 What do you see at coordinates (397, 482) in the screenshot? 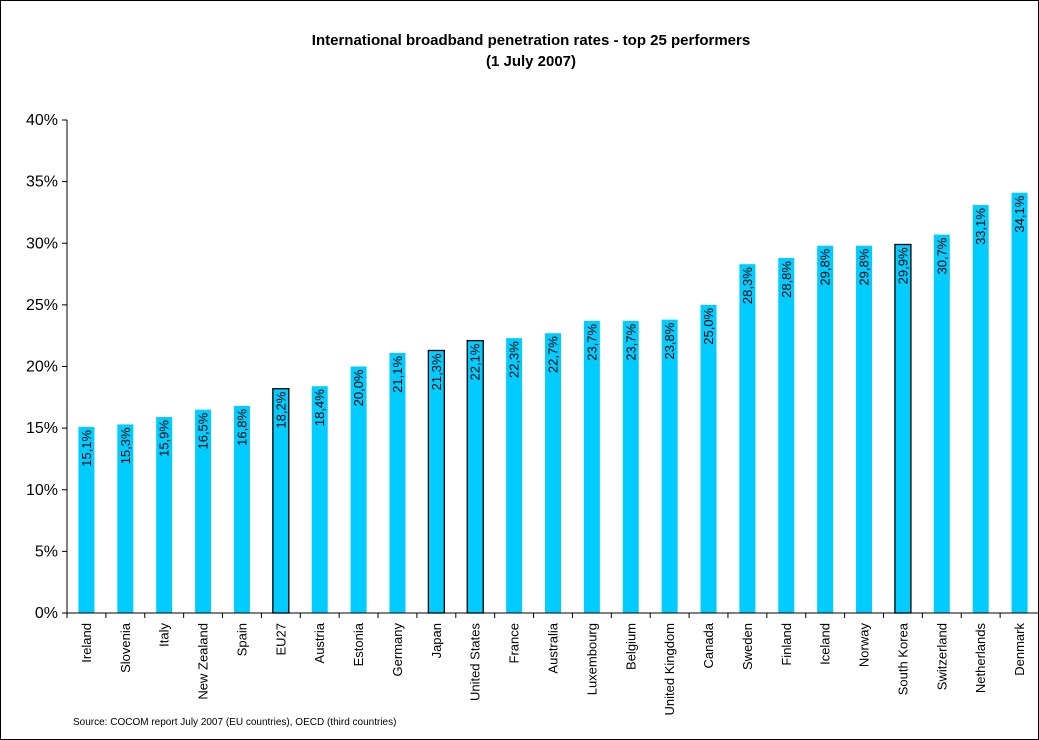
I see `bar-germany` at bounding box center [397, 482].